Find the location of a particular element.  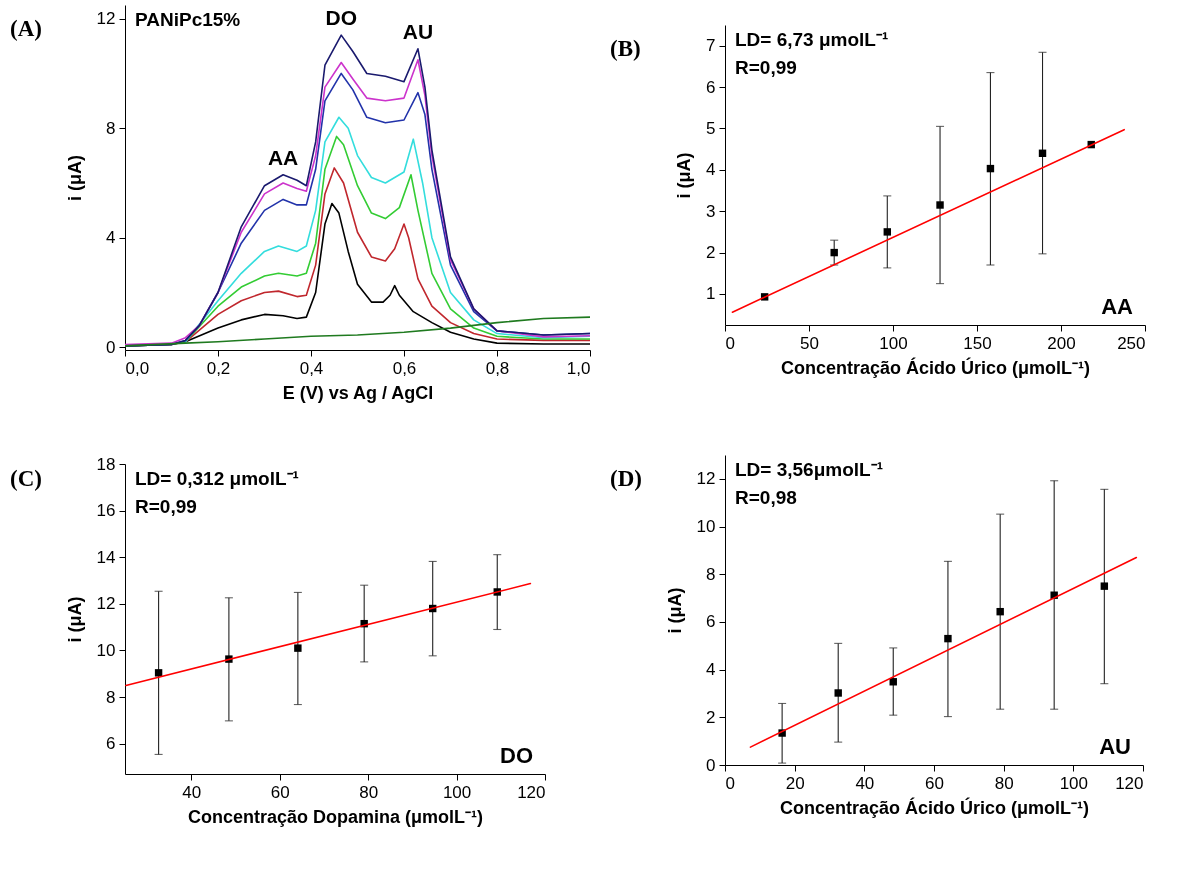

y-tick-label: 14 is located at coordinates (106, 557).